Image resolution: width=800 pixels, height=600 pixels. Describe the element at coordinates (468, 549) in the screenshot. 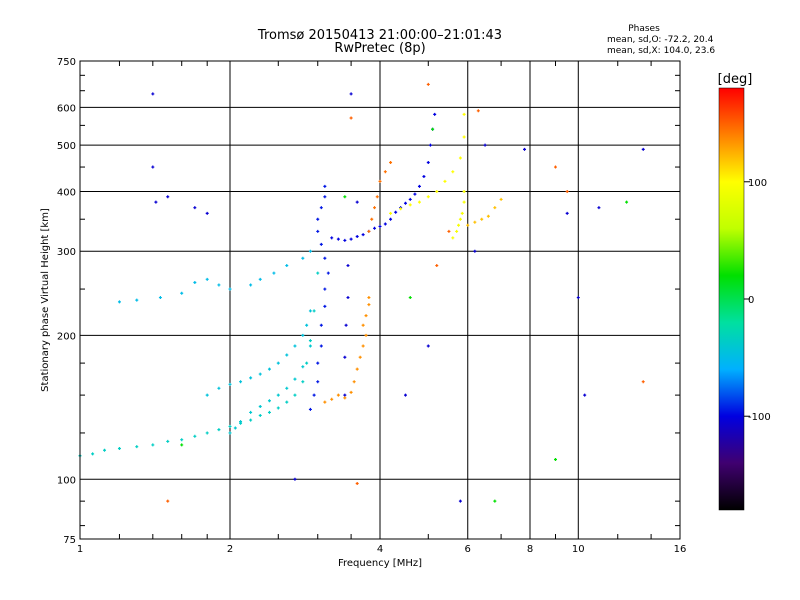

I see `x-tick-label: 6` at that location.